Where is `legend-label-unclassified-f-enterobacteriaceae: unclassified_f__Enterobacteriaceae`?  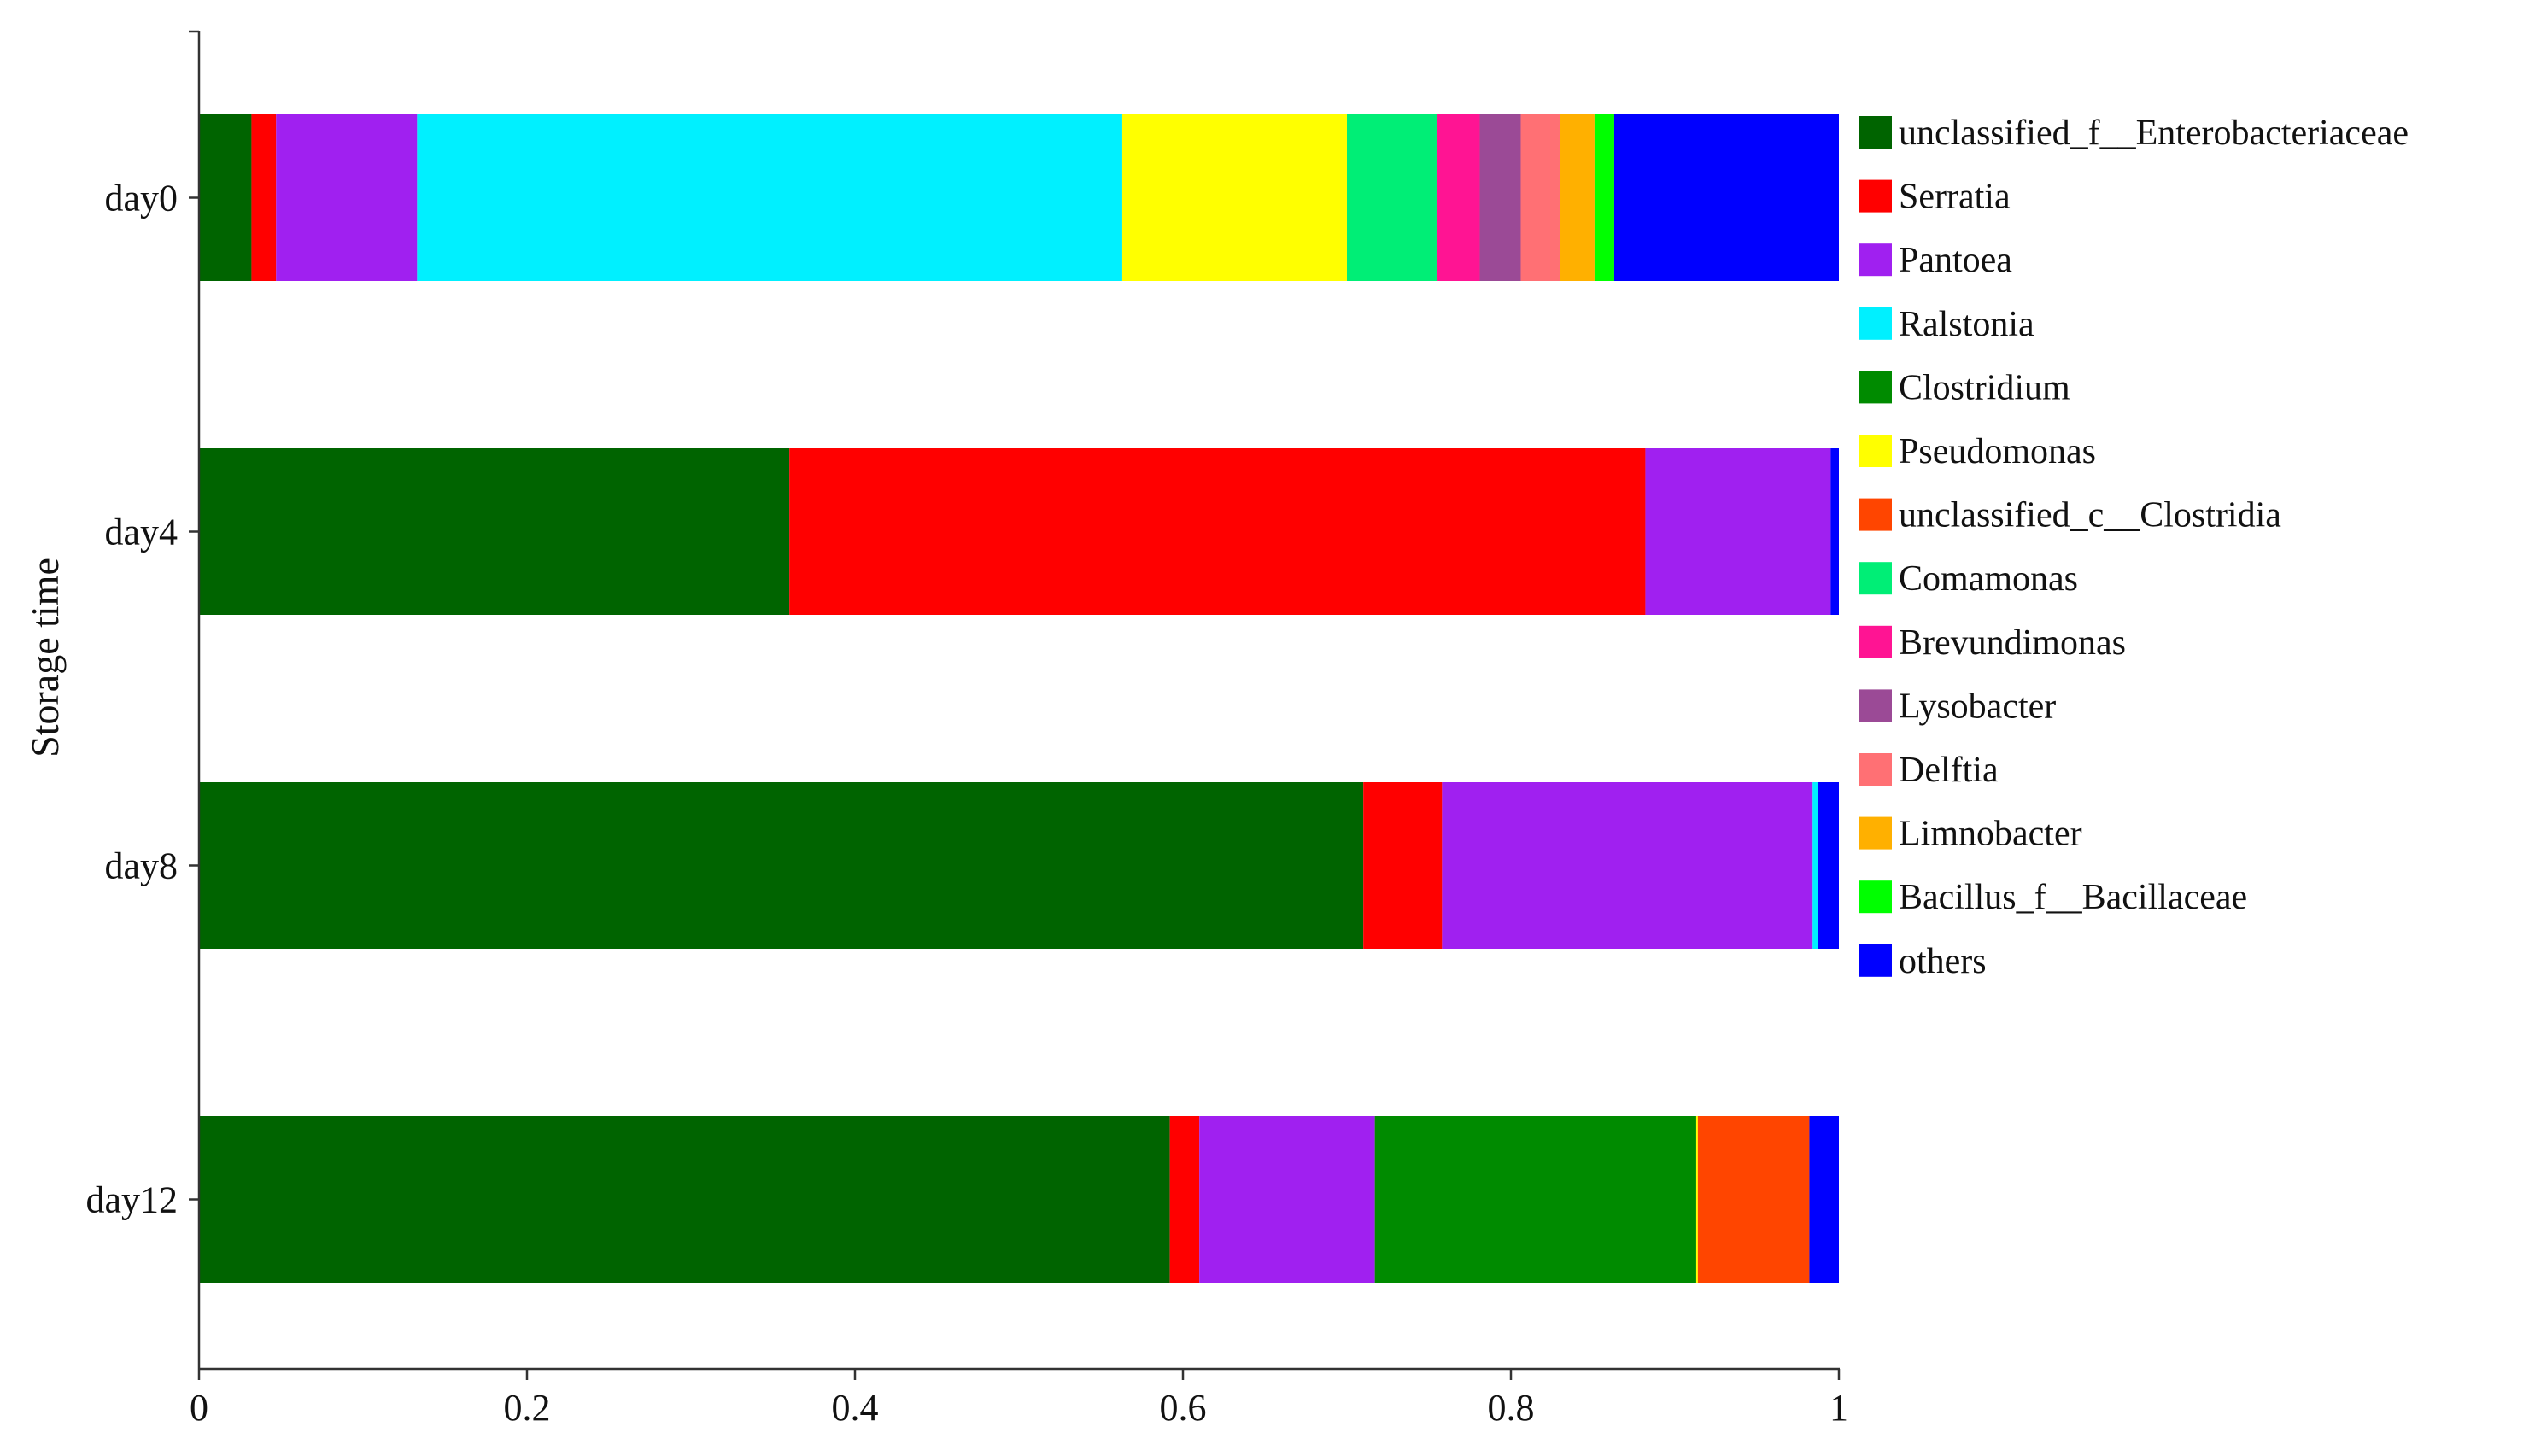
legend-label-unclassified-f-enterobacteriaceae: unclassified_f__Enterobacteriaceae is located at coordinates (2154, 134).